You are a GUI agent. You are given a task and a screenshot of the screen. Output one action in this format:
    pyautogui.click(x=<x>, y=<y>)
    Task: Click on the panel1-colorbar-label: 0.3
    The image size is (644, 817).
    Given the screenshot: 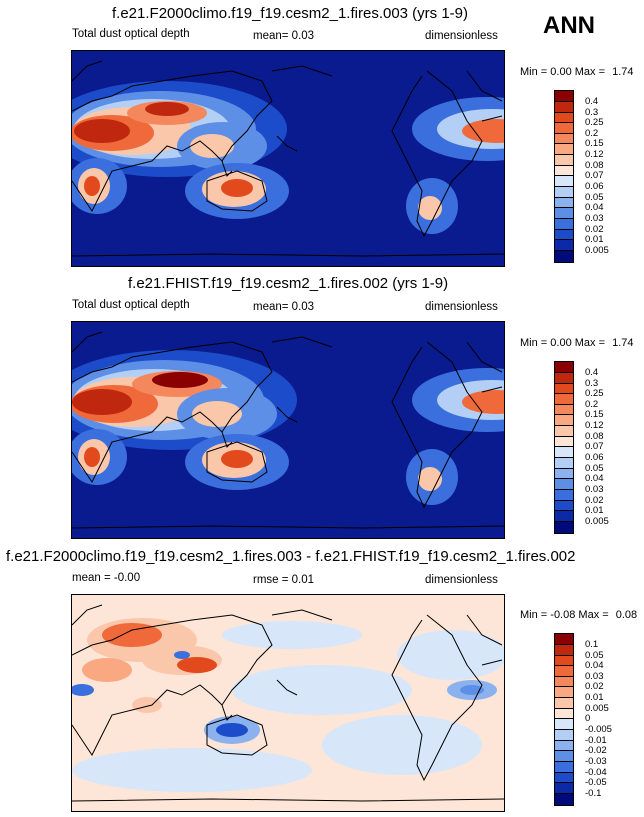 What is the action you would take?
    pyautogui.click(x=592, y=112)
    